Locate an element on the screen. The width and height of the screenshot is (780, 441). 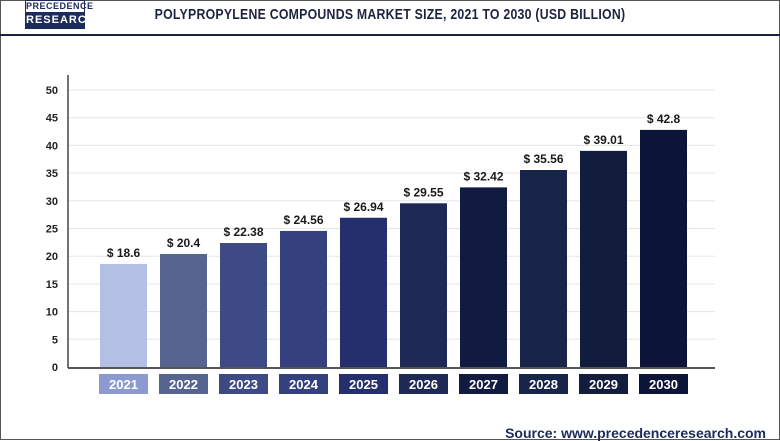
y-tick-label: 35 is located at coordinates (52, 174).